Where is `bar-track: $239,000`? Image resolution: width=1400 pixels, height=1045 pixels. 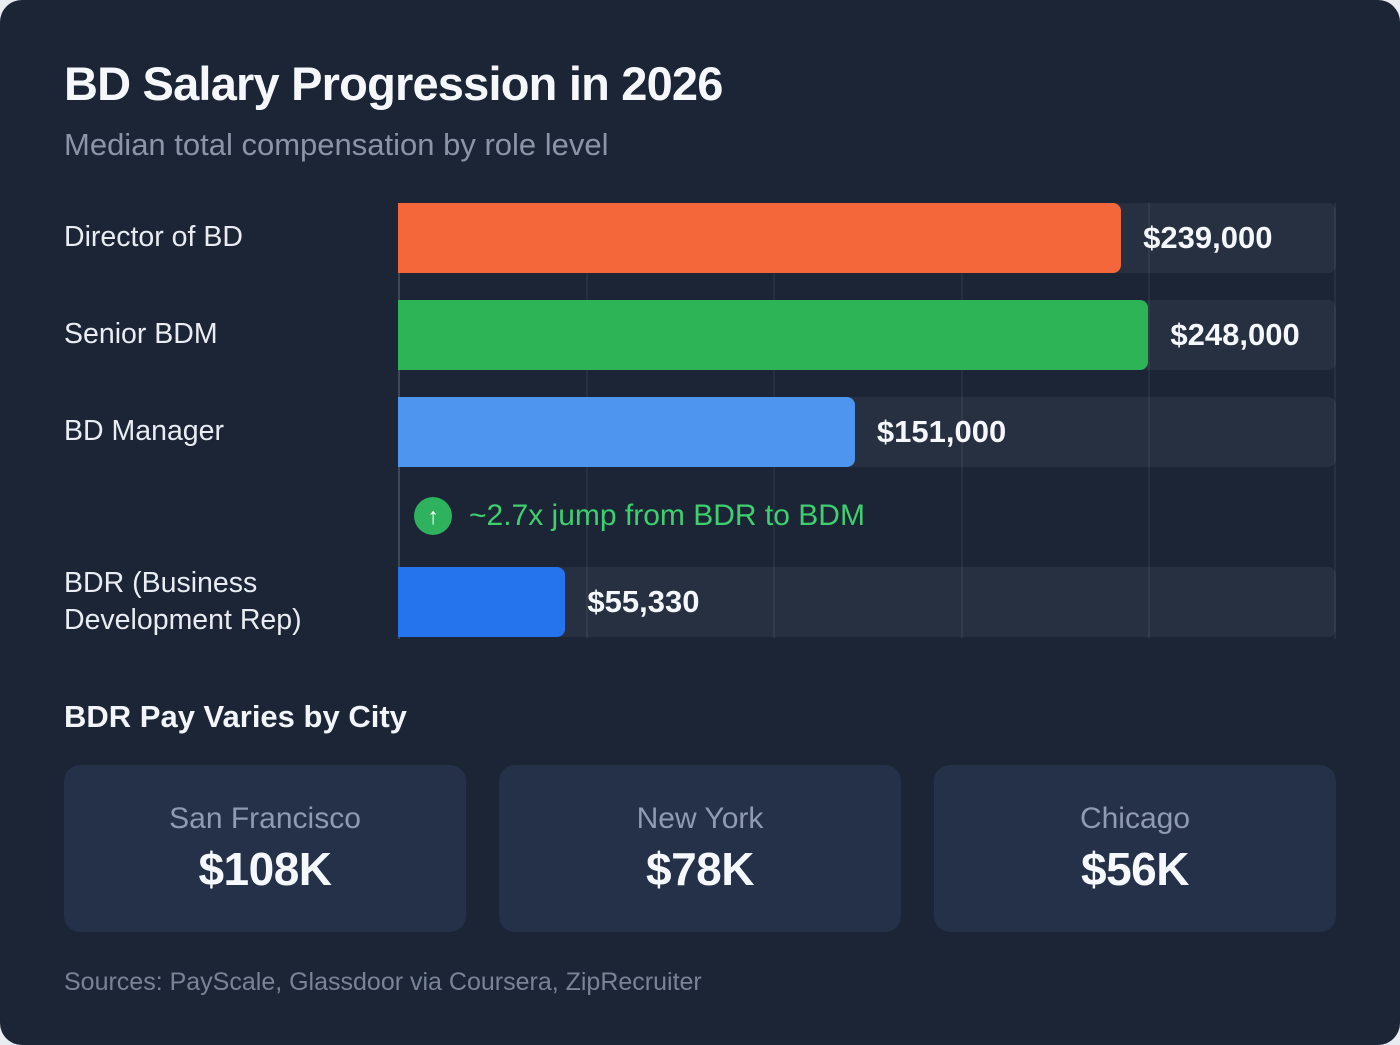 bar-track: $239,000 is located at coordinates (867, 238).